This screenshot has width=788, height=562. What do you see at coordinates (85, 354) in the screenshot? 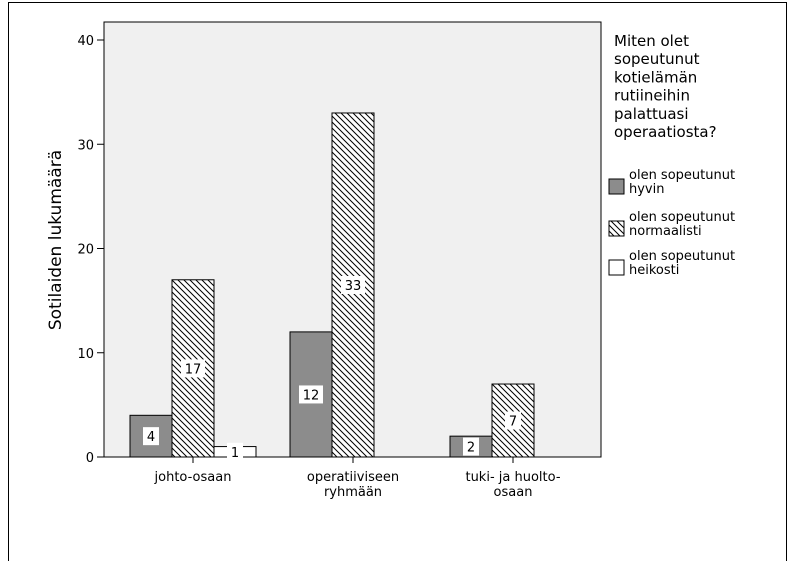
I see `y-tick-label: 10` at bounding box center [85, 354].